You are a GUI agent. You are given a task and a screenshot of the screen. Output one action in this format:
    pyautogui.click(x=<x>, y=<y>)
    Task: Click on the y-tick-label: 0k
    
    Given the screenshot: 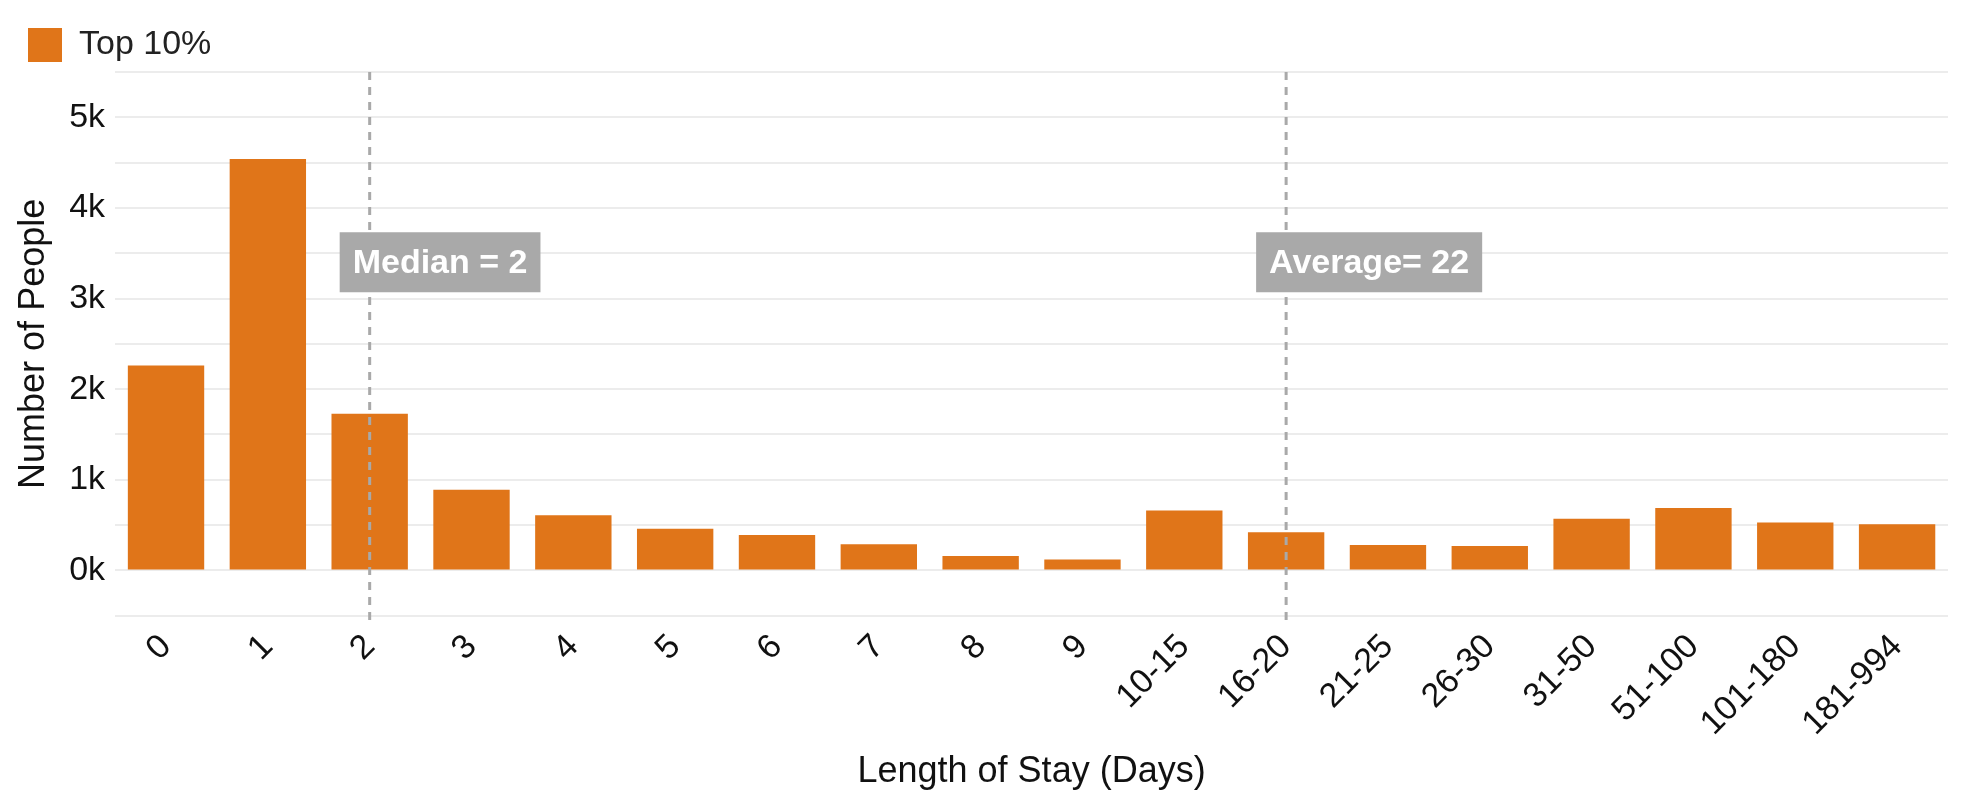 What is the action you would take?
    pyautogui.click(x=88, y=567)
    